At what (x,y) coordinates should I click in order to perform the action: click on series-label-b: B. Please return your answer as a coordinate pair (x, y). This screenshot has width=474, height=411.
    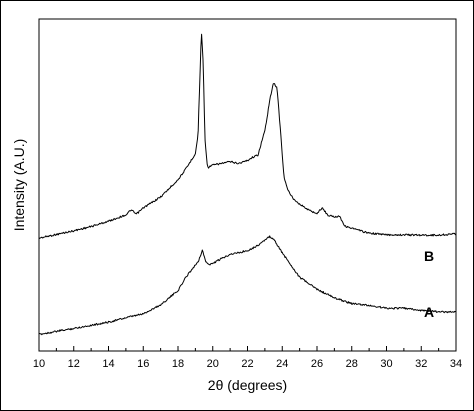
    Looking at the image, I should click on (429, 256).